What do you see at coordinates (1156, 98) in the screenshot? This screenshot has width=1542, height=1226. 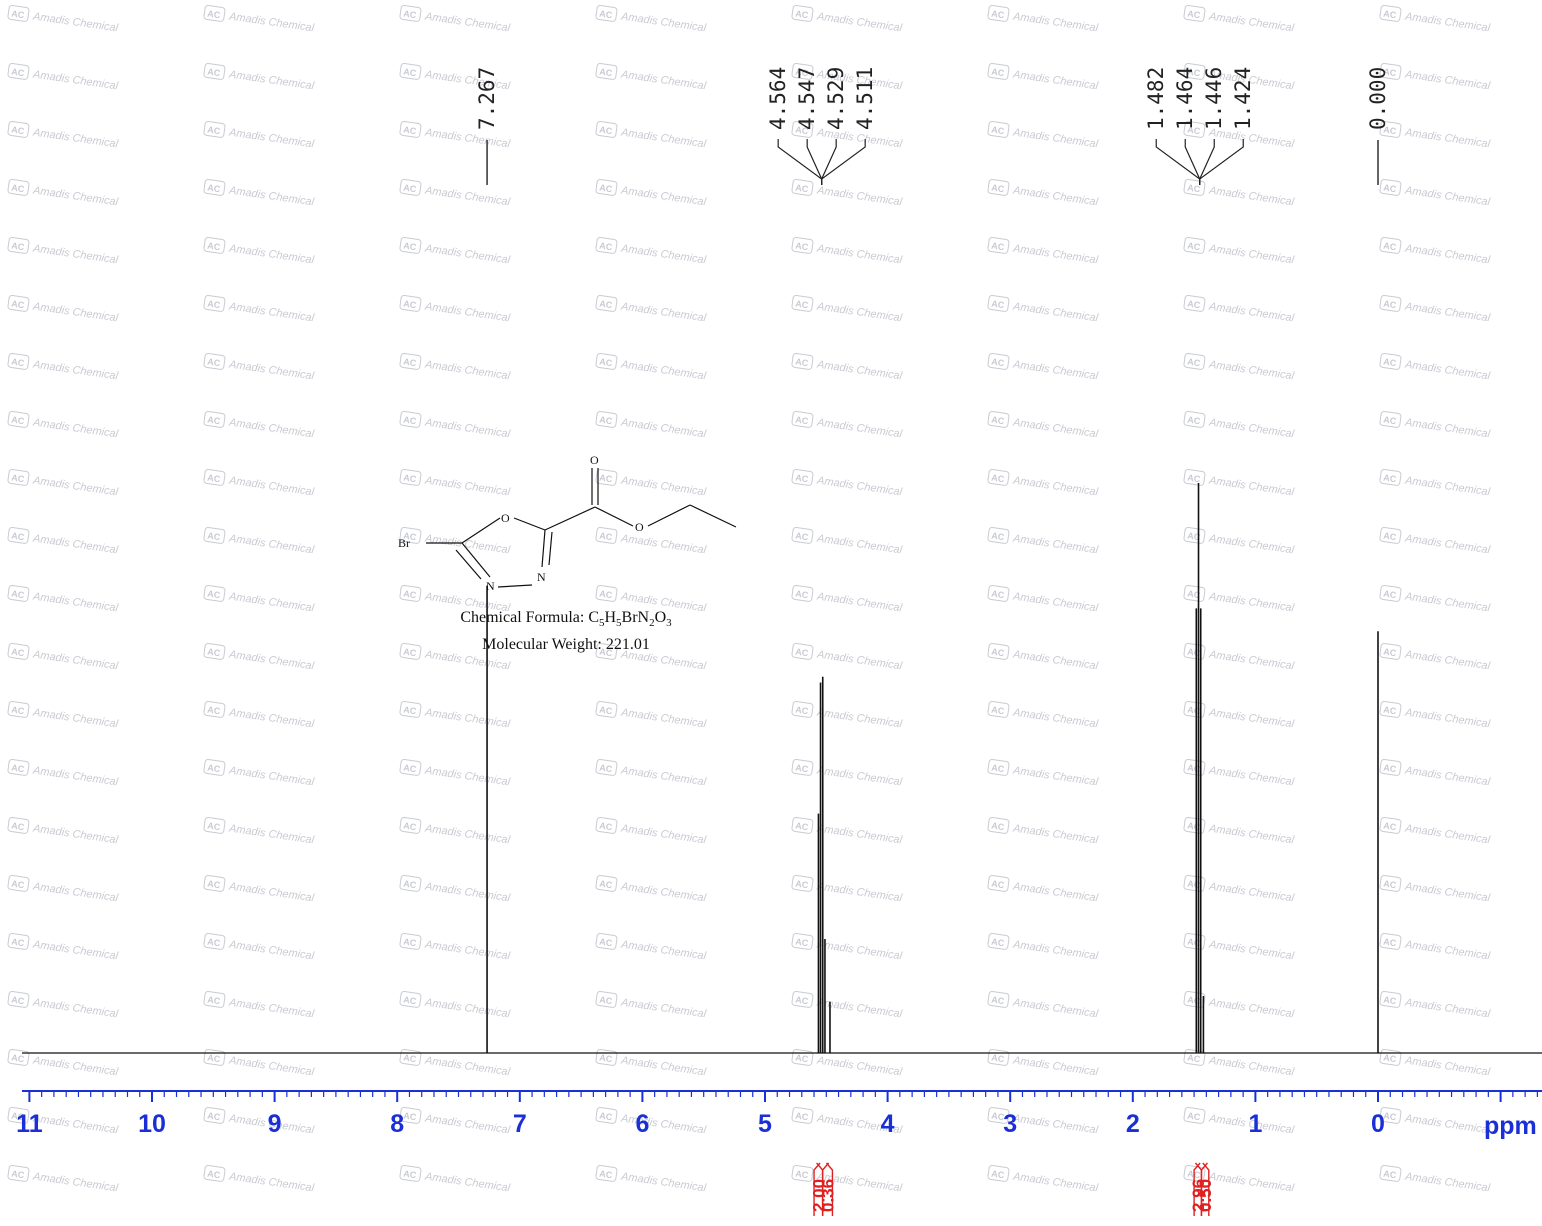 I see `peak-label: 1.482` at bounding box center [1156, 98].